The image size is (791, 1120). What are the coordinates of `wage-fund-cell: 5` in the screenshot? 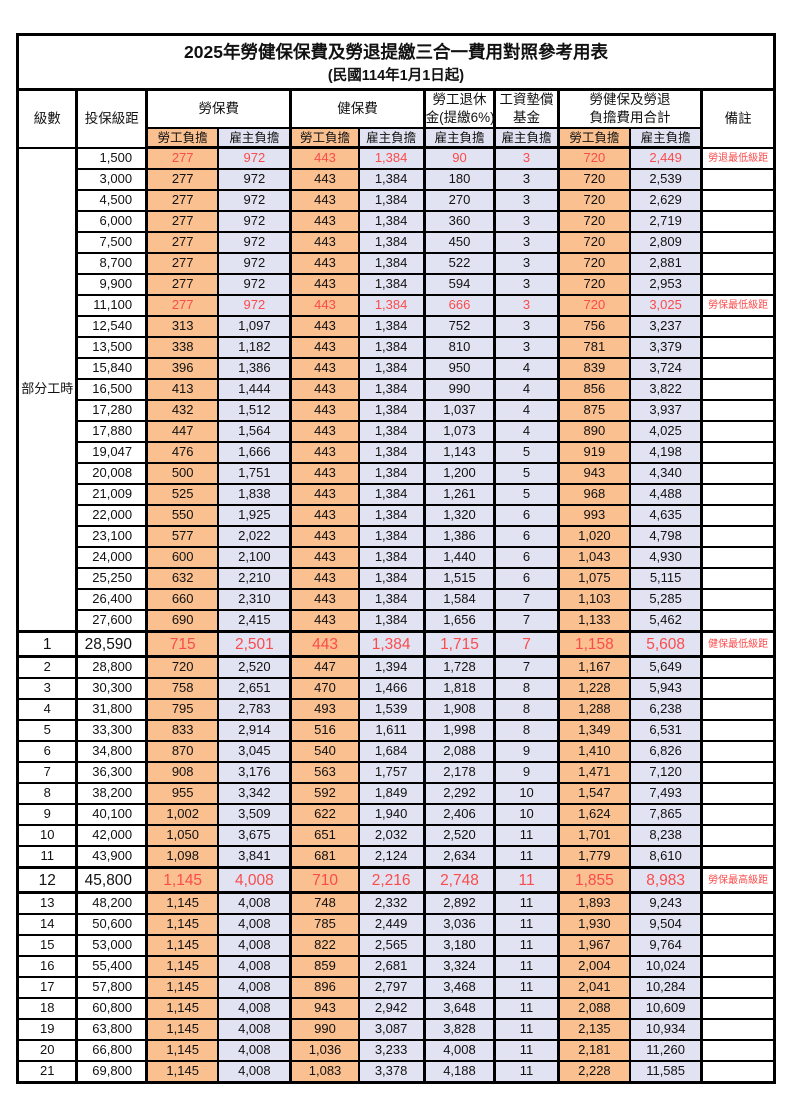 It's located at (526, 495).